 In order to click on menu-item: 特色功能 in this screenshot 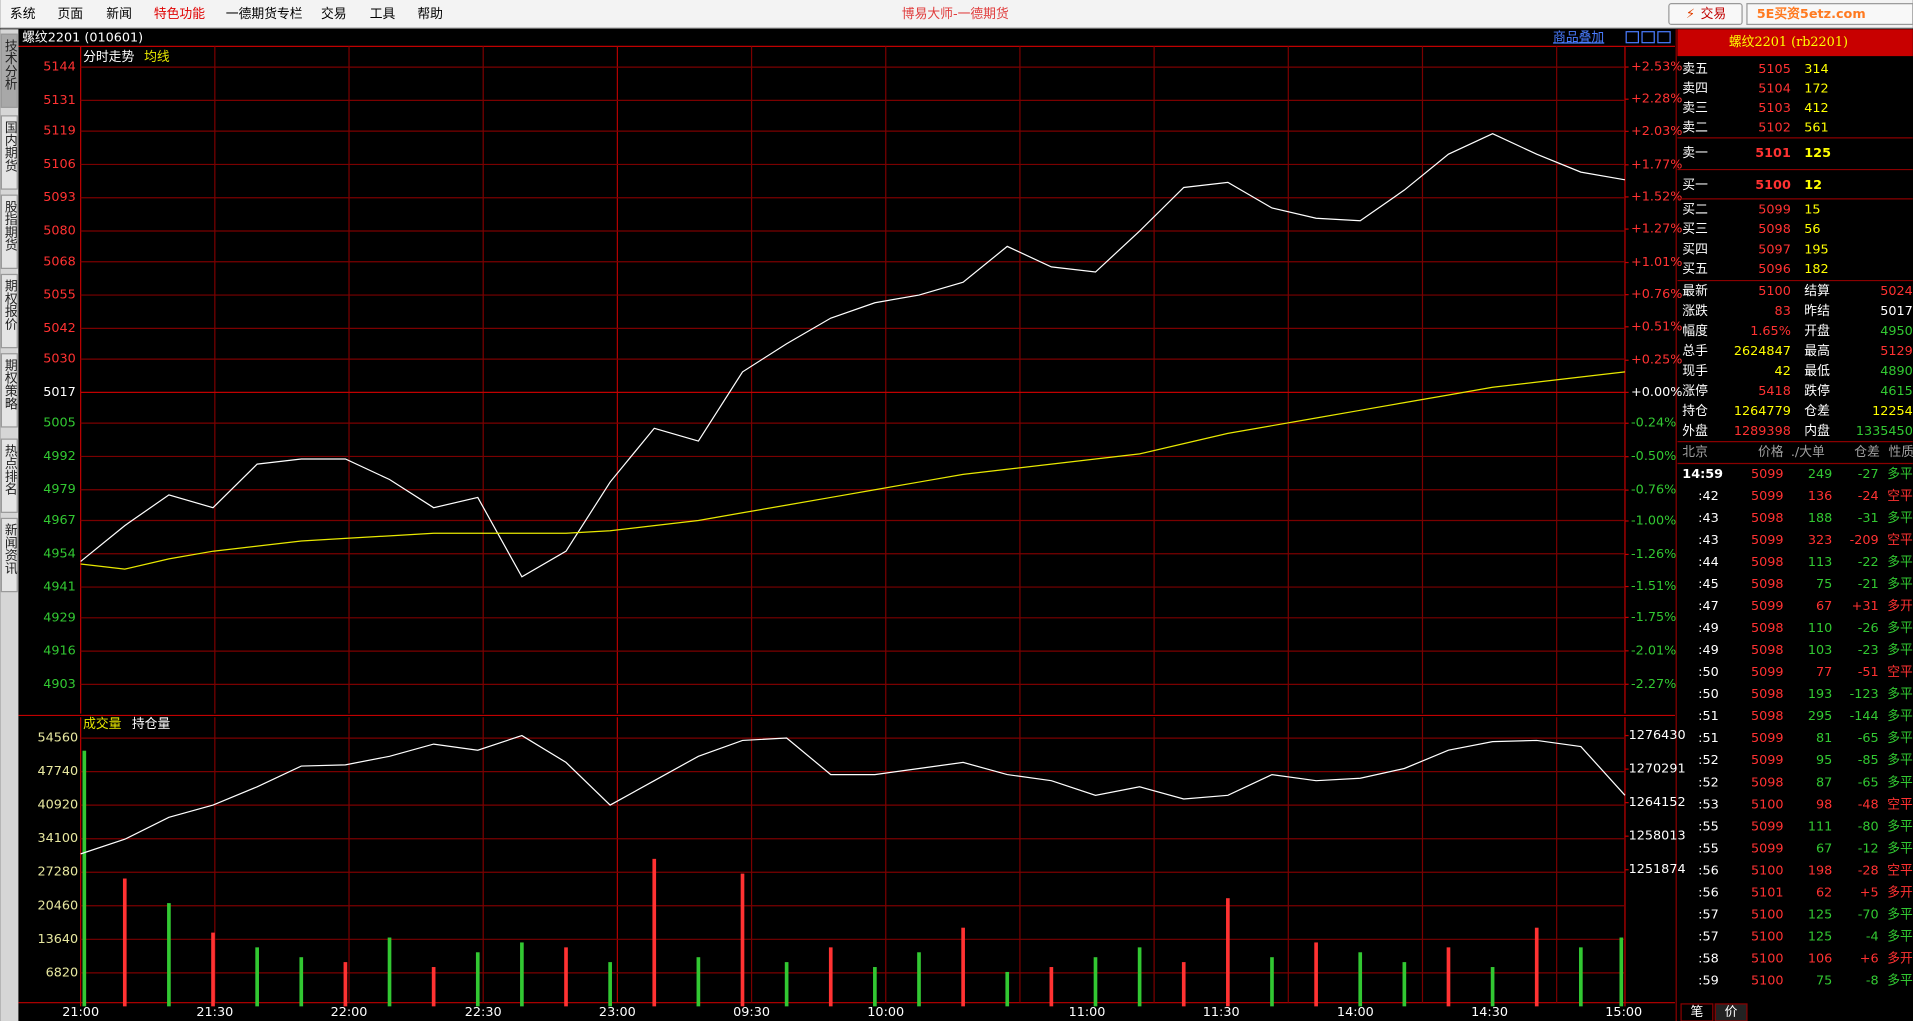, I will do `click(179, 14)`.